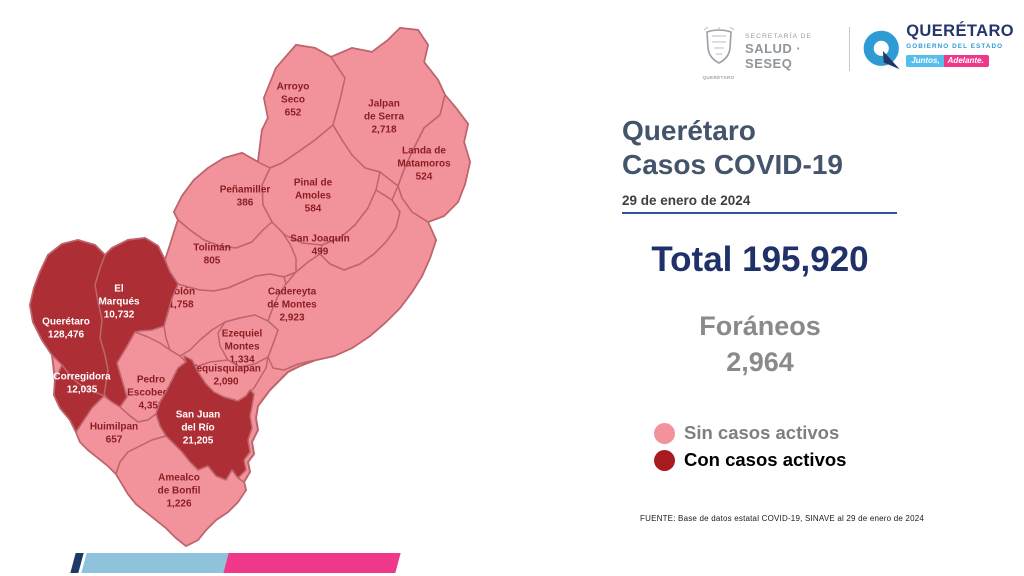  I want to click on seseq-logo: QUERÉTARO SECRETARÍA DE SALUD · SESEQ, so click(775, 52).